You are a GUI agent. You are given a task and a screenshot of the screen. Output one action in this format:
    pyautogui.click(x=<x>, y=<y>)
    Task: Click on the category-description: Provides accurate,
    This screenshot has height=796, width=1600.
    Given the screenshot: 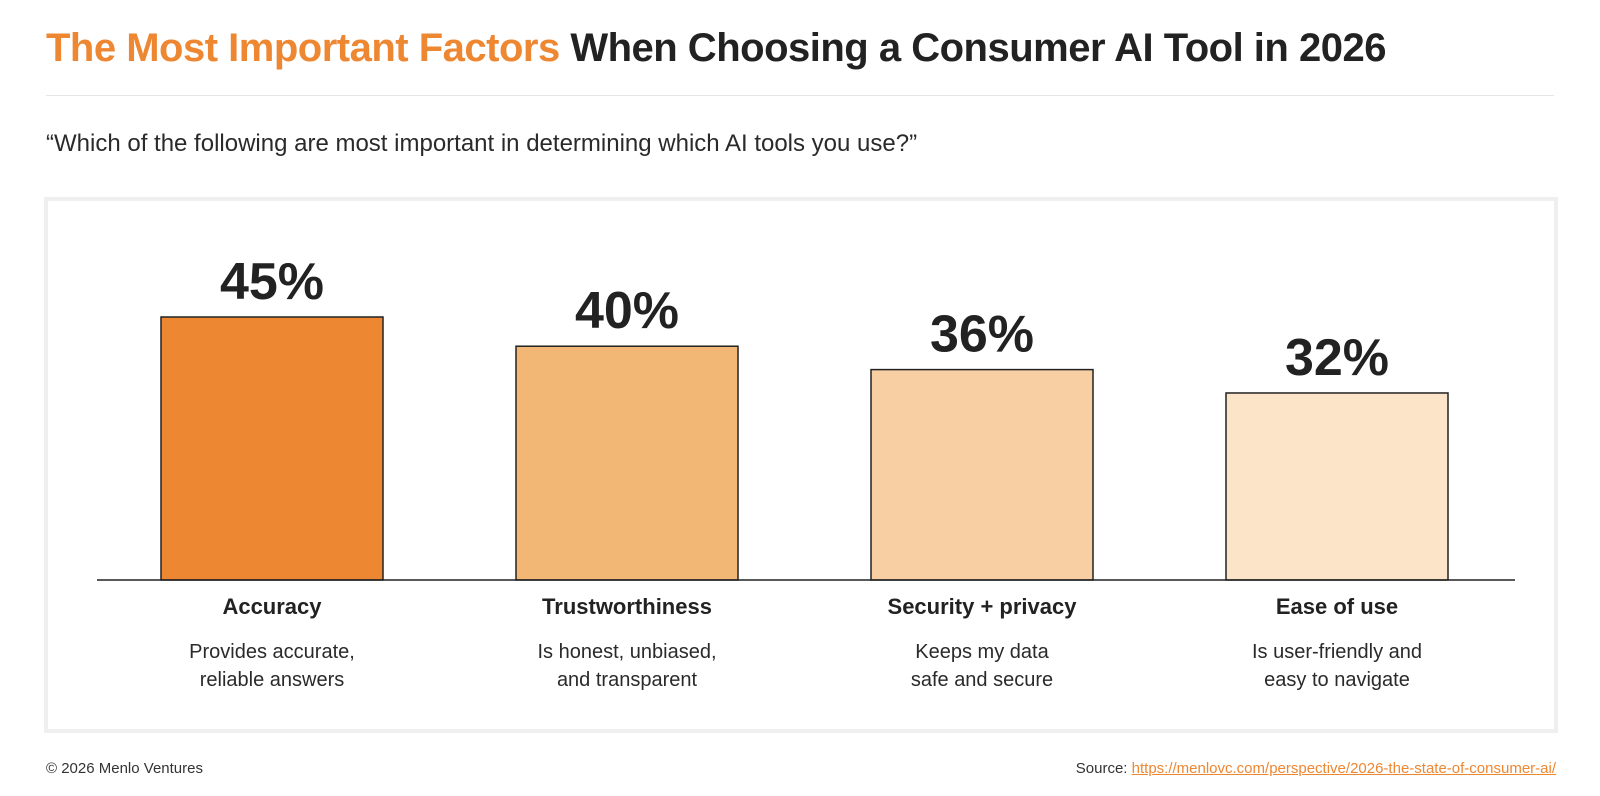 What is the action you would take?
    pyautogui.click(x=272, y=652)
    